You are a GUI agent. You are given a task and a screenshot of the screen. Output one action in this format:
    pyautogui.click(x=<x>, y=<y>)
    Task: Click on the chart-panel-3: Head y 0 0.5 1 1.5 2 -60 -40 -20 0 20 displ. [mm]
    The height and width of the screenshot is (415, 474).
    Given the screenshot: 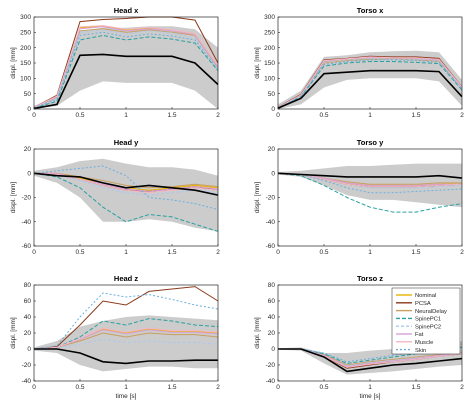 What is the action you would take?
    pyautogui.click(x=115, y=197)
    